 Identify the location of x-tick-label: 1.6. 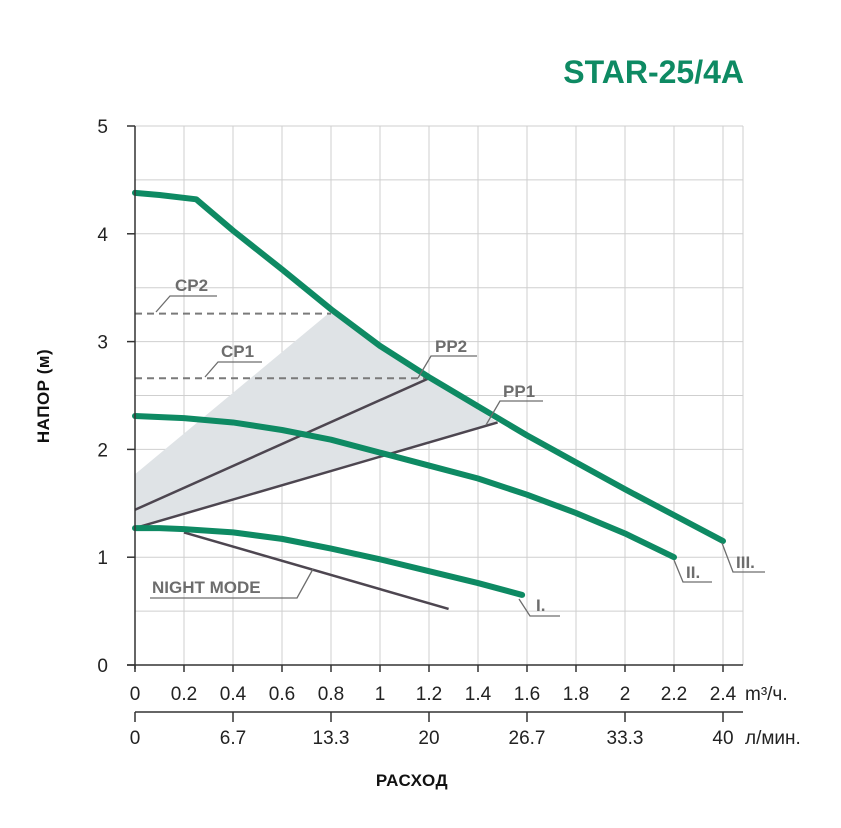
(527, 694).